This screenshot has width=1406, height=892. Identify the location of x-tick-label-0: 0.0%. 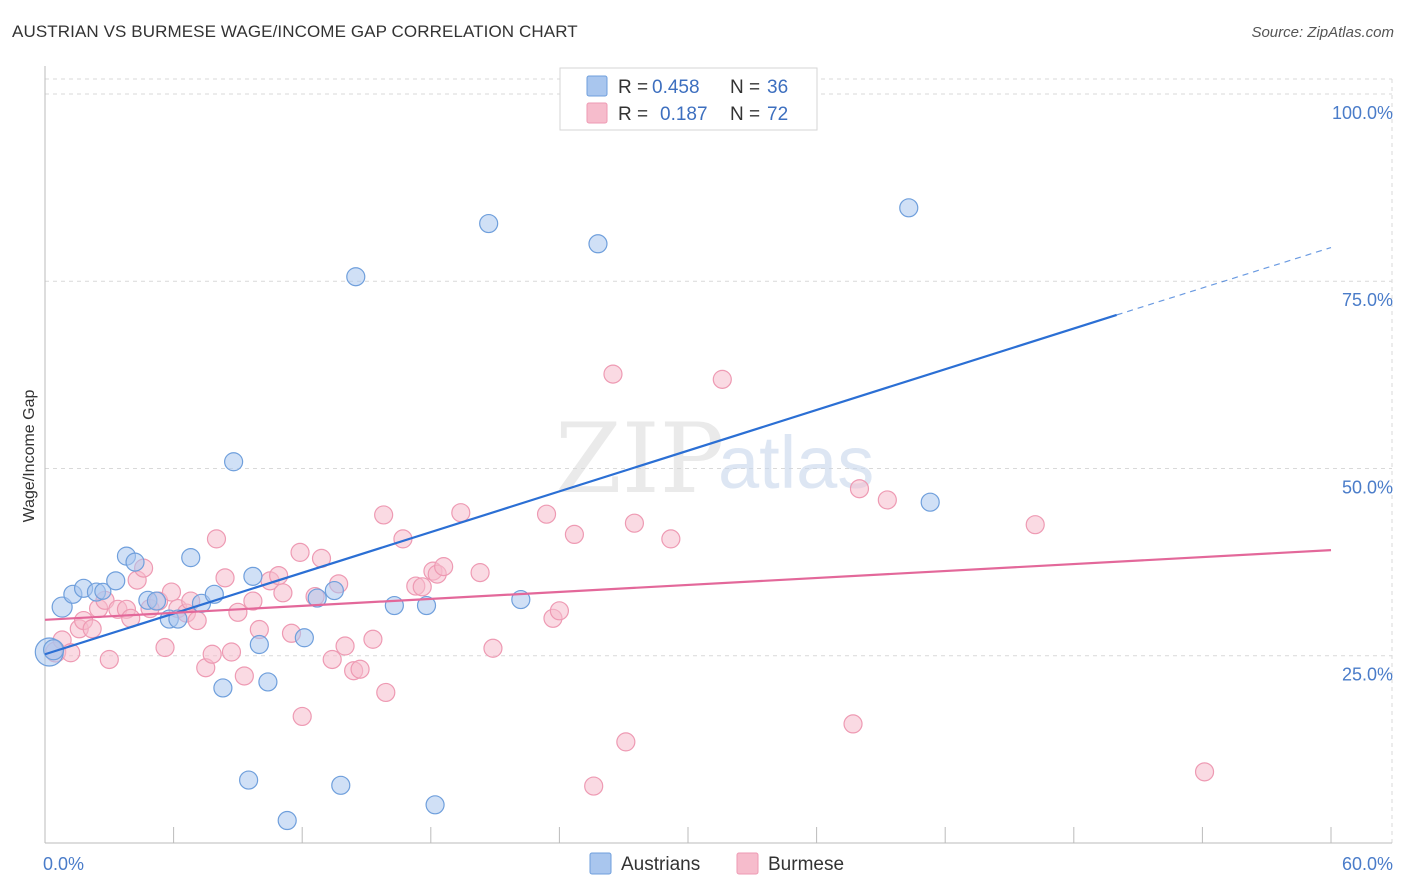
(63, 864).